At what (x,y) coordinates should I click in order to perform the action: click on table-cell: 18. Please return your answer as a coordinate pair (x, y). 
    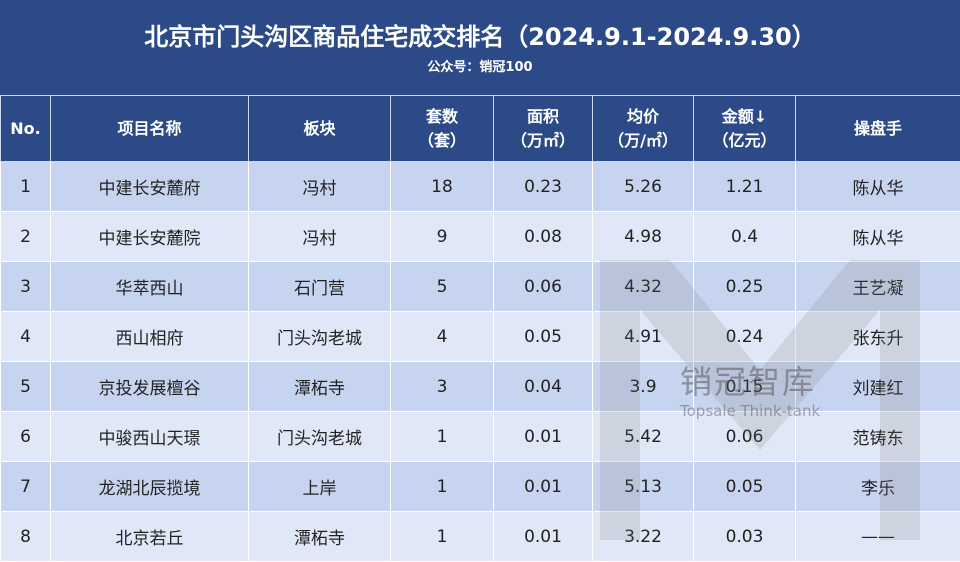
    Looking at the image, I should click on (442, 187).